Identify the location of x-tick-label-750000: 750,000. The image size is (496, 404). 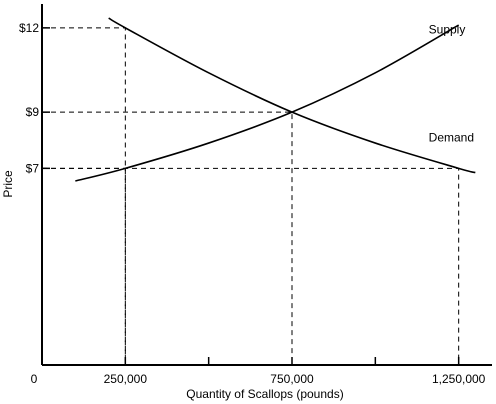
(292, 379).